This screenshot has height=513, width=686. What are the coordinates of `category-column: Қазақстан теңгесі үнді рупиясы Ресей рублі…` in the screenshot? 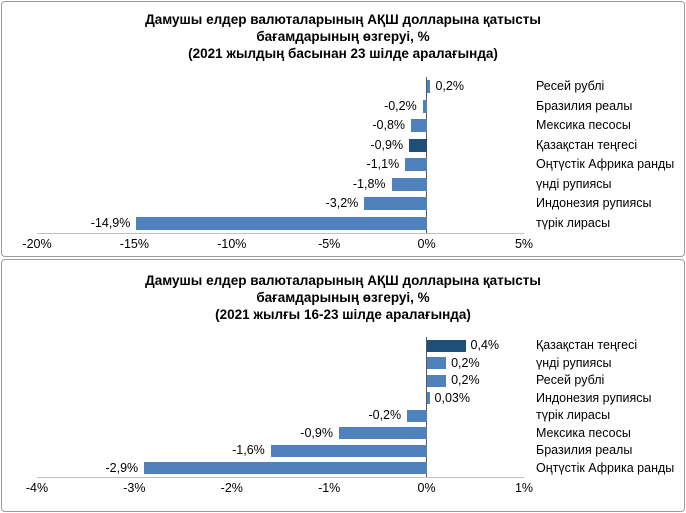 It's located at (604, 417).